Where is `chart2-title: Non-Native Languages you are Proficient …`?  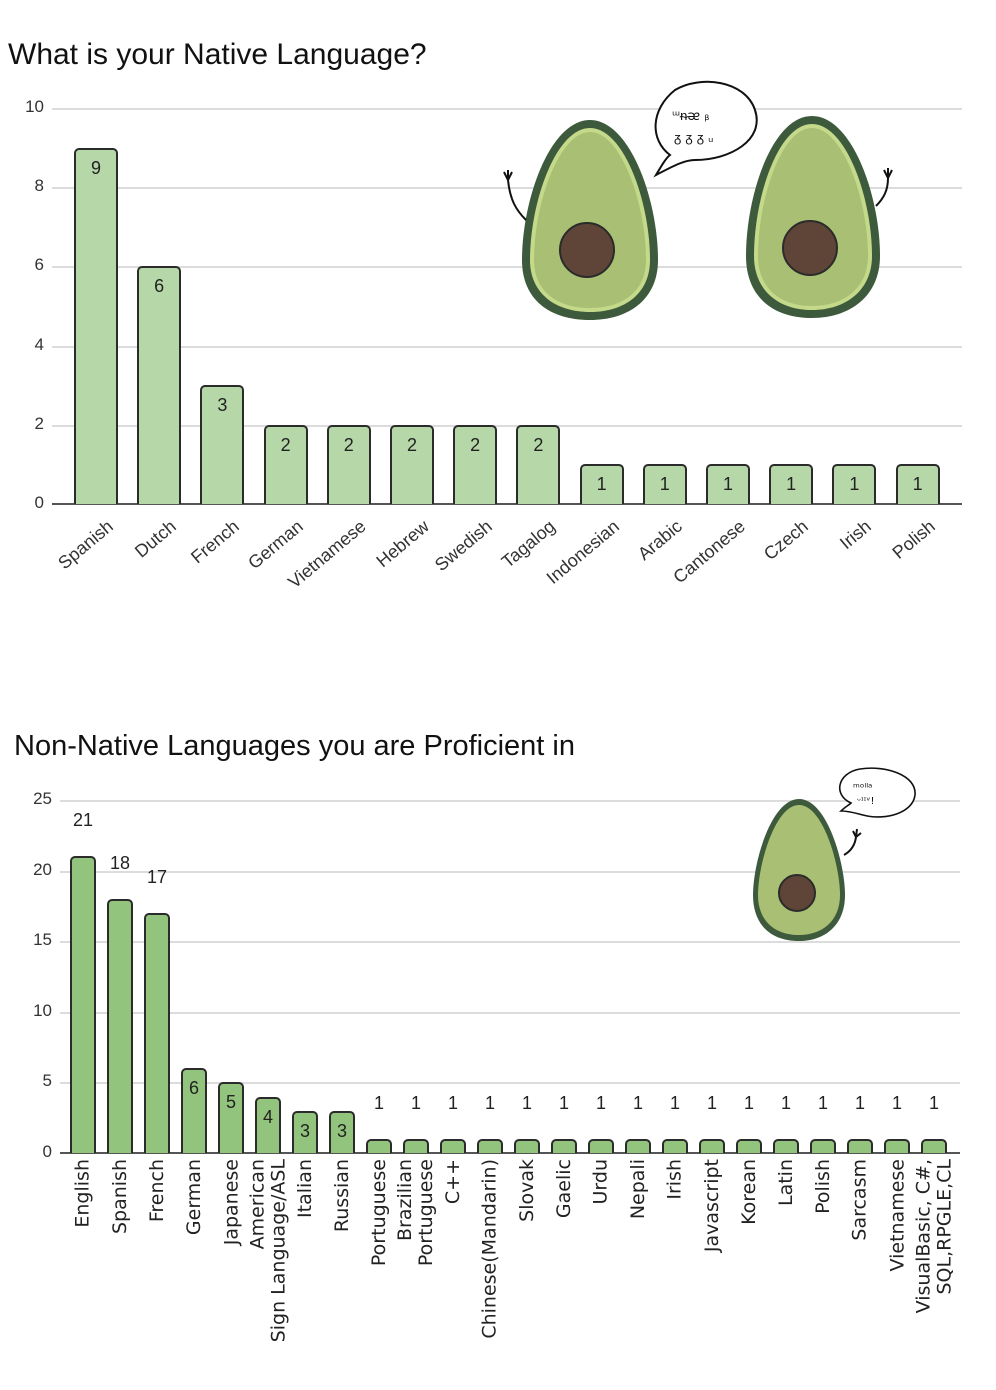 chart2-title: Non-Native Languages you are Proficient … is located at coordinates (294, 746).